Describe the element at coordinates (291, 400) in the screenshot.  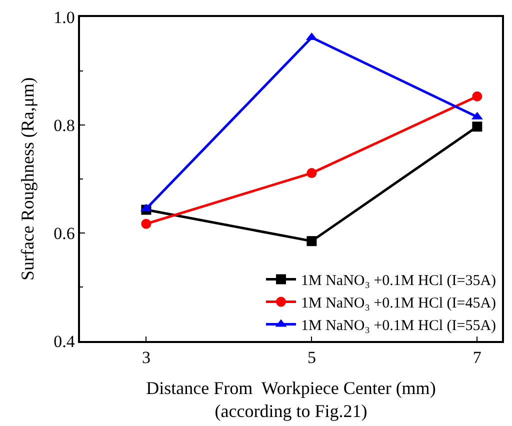
I see `x-axis-title: Distance From Workpiece Center (mm) (according to Fig.21)` at that location.